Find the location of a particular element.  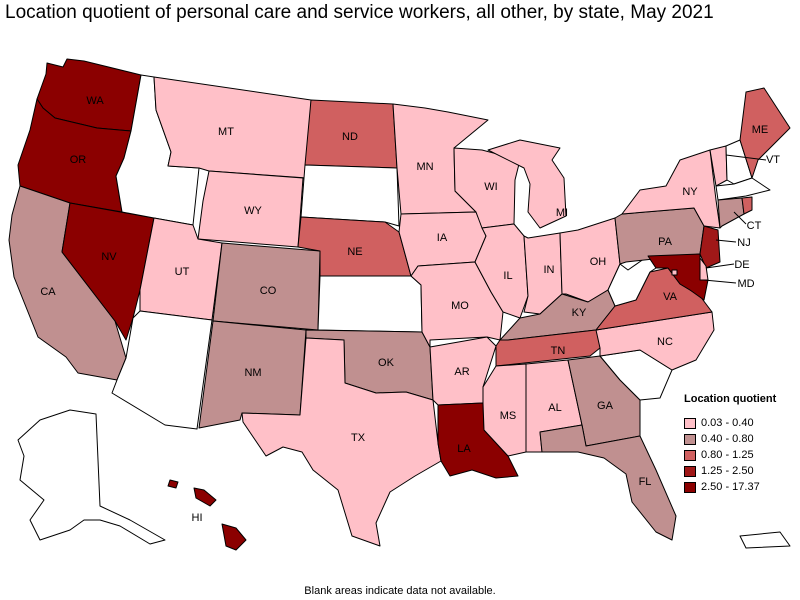

label-ok: OK is located at coordinates (386, 363).